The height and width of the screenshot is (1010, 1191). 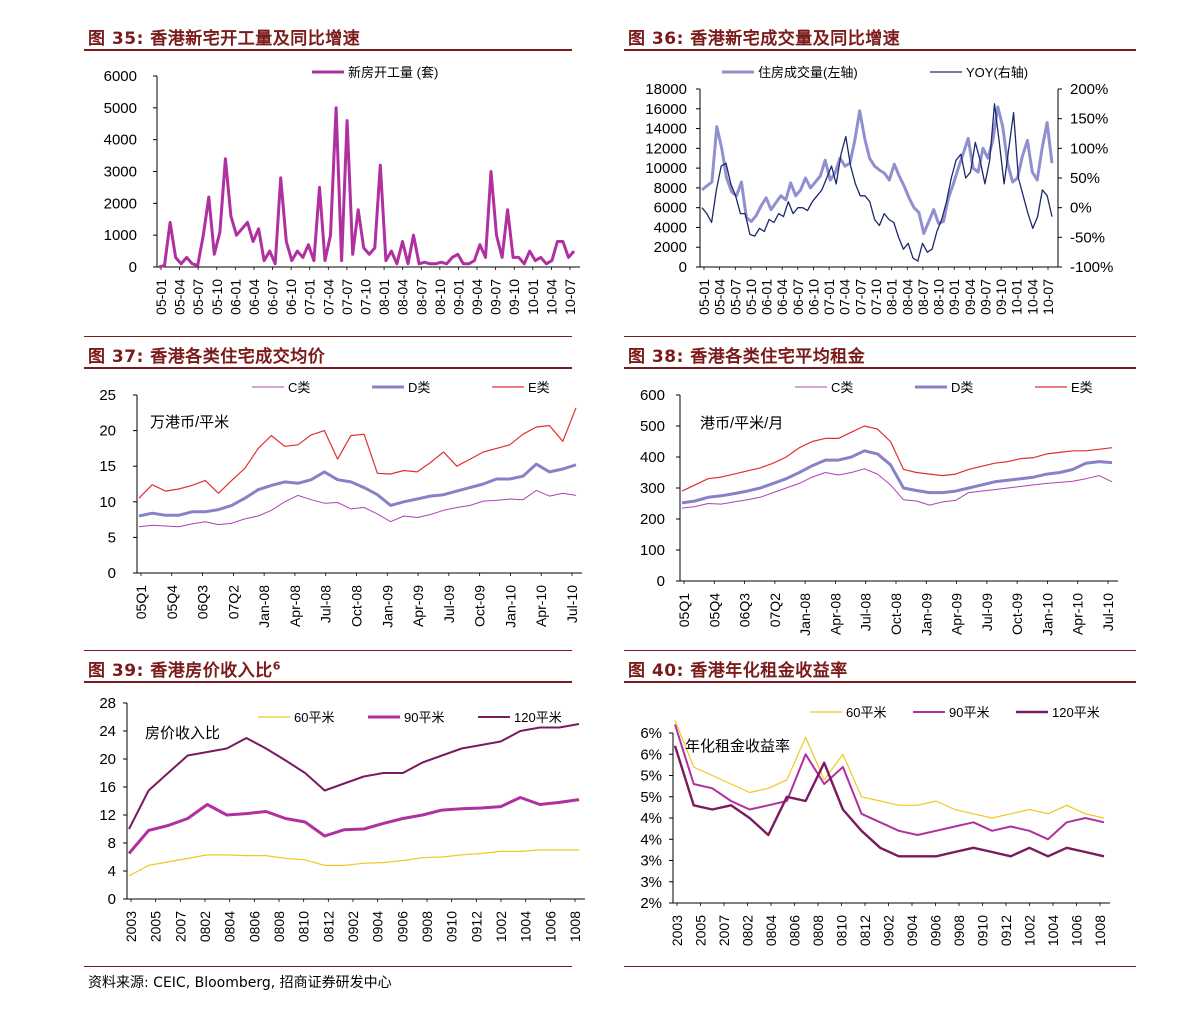 What do you see at coordinates (120, 203) in the screenshot?
I see `c35-ytick-label: 2000` at bounding box center [120, 203].